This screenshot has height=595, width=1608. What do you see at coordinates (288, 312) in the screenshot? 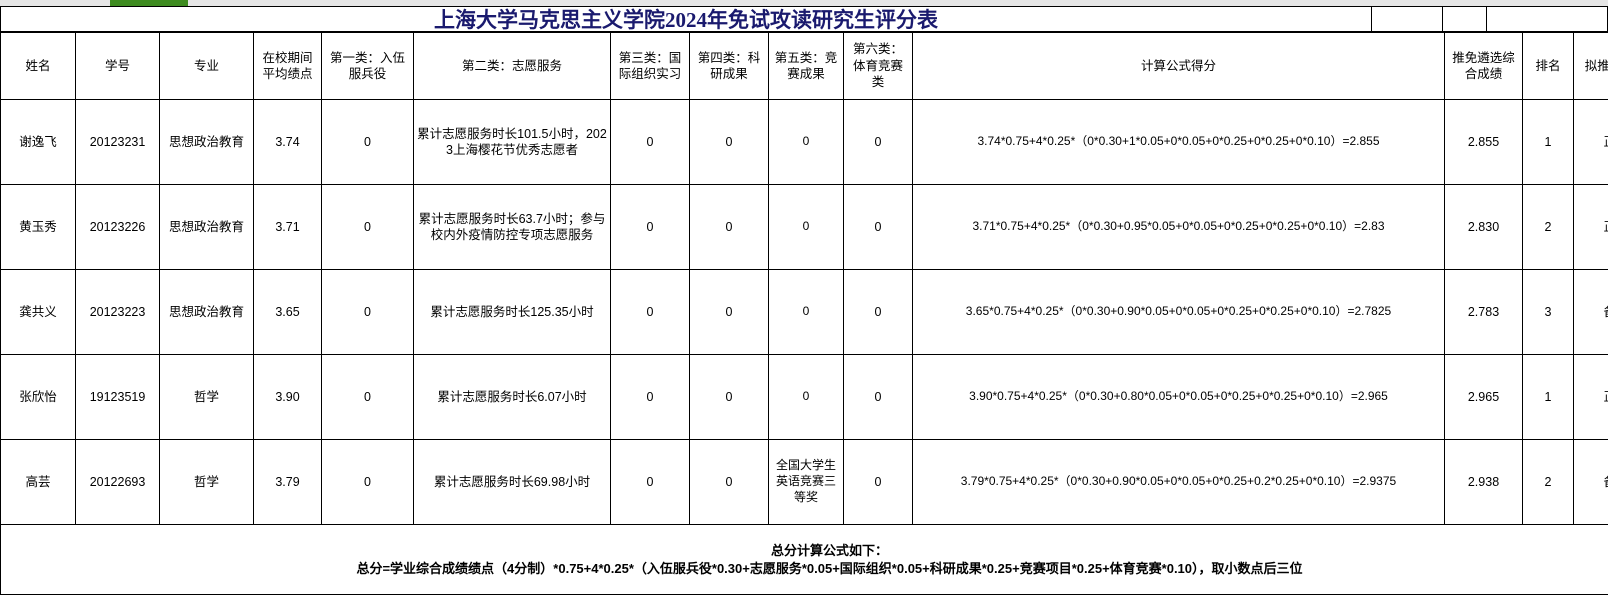
I see `cell-gpa: 3.65` at bounding box center [288, 312].